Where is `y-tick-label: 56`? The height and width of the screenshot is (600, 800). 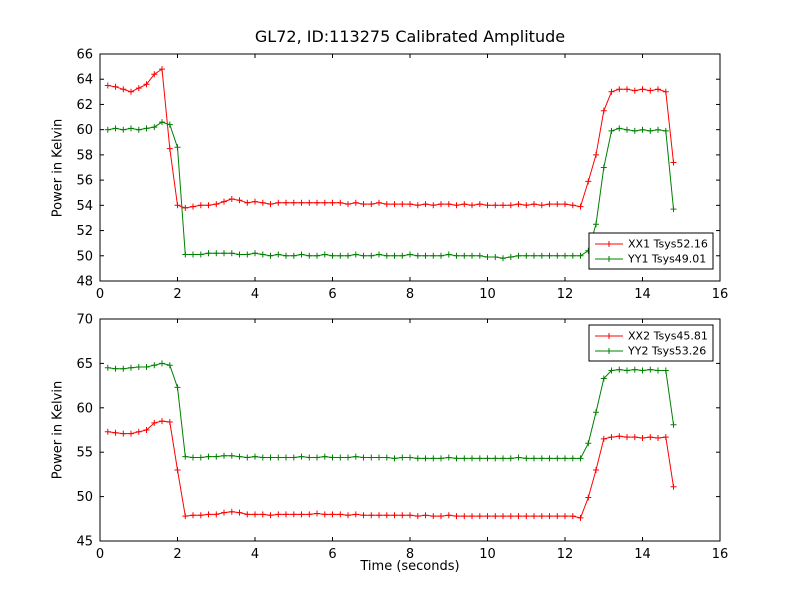
y-tick-label: 56 is located at coordinates (84, 181).